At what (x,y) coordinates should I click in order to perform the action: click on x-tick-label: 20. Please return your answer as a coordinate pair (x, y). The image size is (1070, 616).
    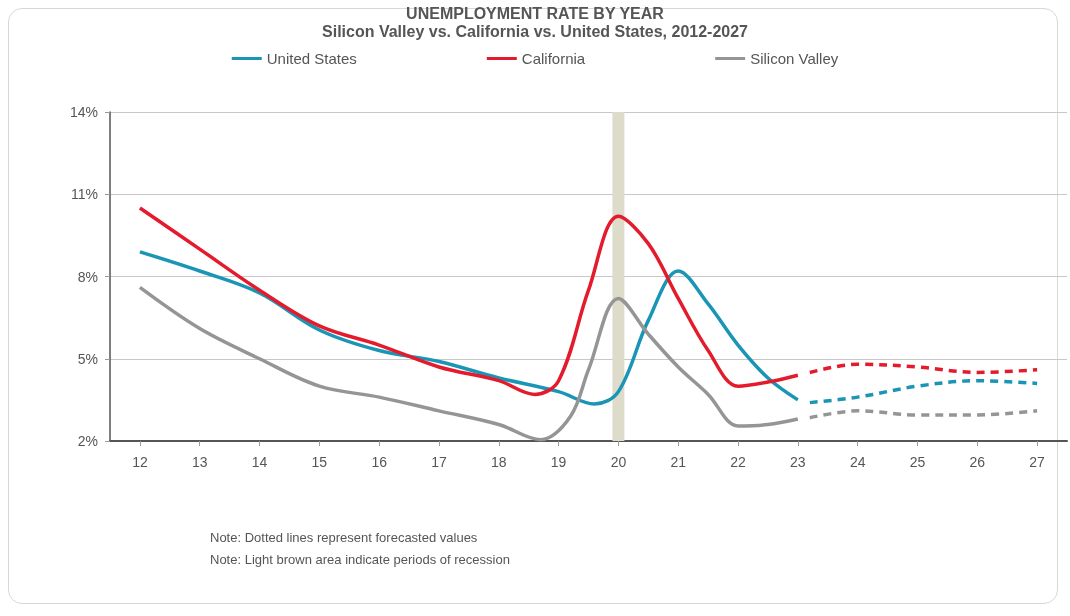
    Looking at the image, I should click on (618, 462).